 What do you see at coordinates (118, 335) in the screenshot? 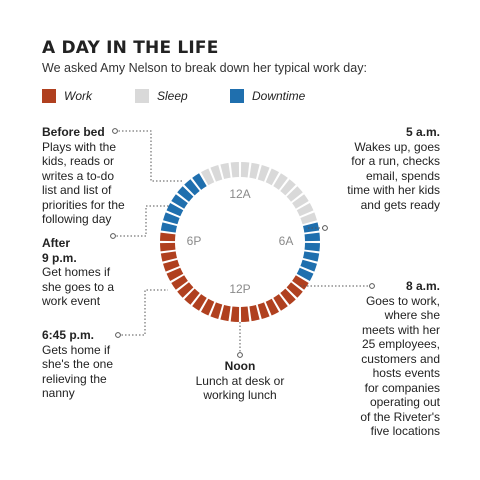
I see `leader-dot-645pm` at bounding box center [118, 335].